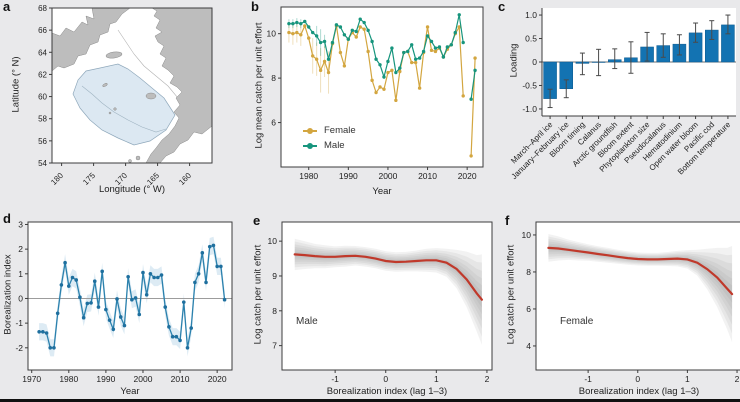 This screenshot has width=740, height=402. What do you see at coordinates (511, 294) in the screenshot?
I see `y-axis-label-f: Log catch per unit effort` at bounding box center [511, 294].